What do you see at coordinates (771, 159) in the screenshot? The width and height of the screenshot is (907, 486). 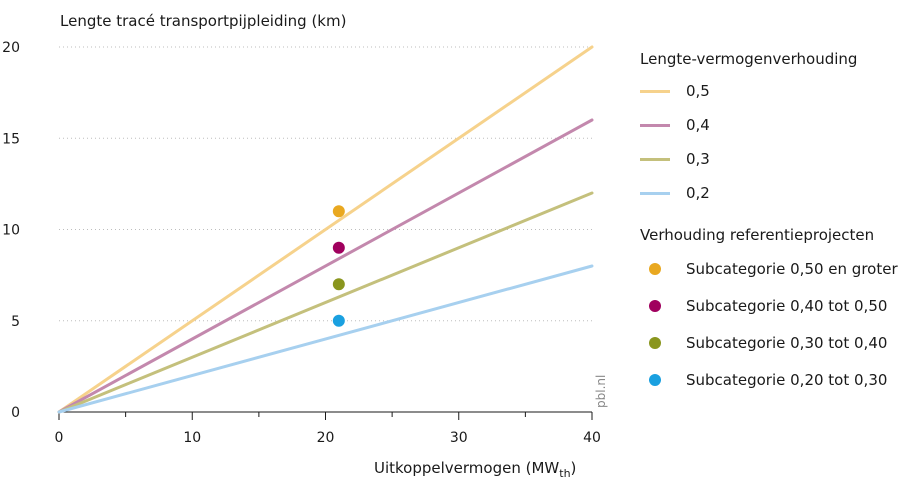 I see `legend-item-series-2: 0,3` at bounding box center [771, 159].